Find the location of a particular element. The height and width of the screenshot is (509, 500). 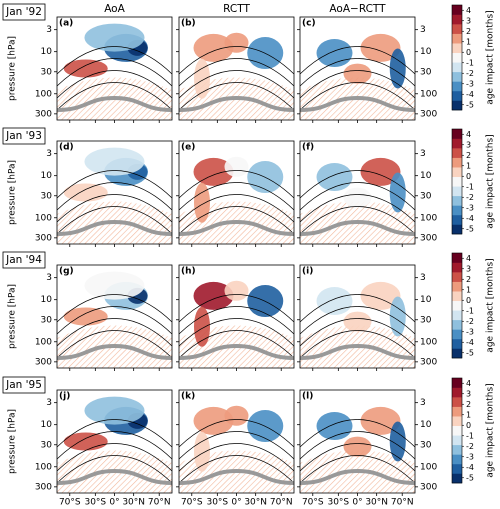

column-title: AoA is located at coordinates (114, 9).